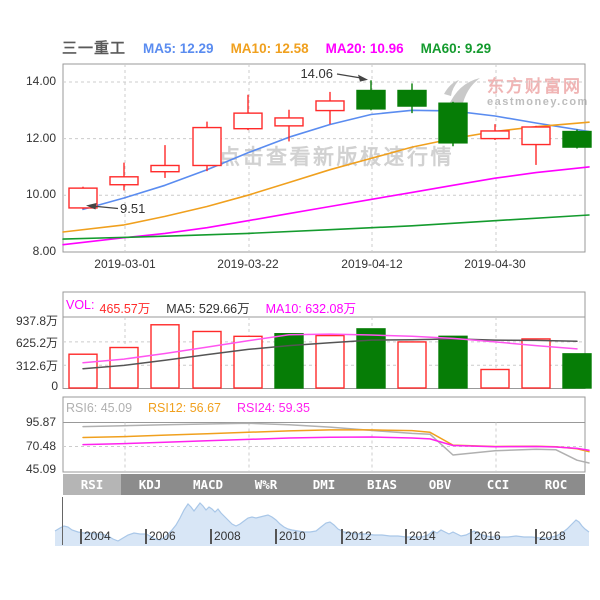 This screenshot has width=600, height=600. What do you see at coordinates (290, 536) in the screenshot?
I see `timeline-year-2010: 2010` at bounding box center [290, 536].